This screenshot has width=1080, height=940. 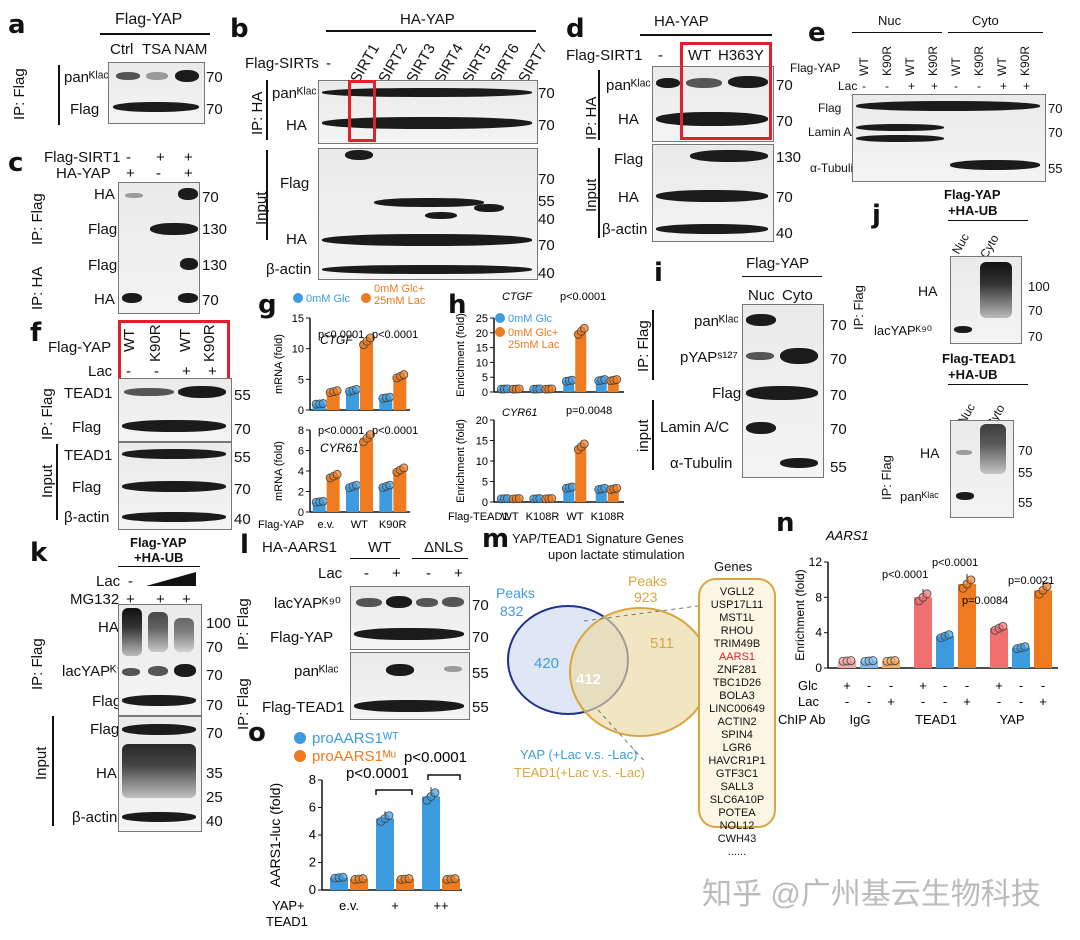 I want to click on dashed-connector, so click(x=621, y=734).